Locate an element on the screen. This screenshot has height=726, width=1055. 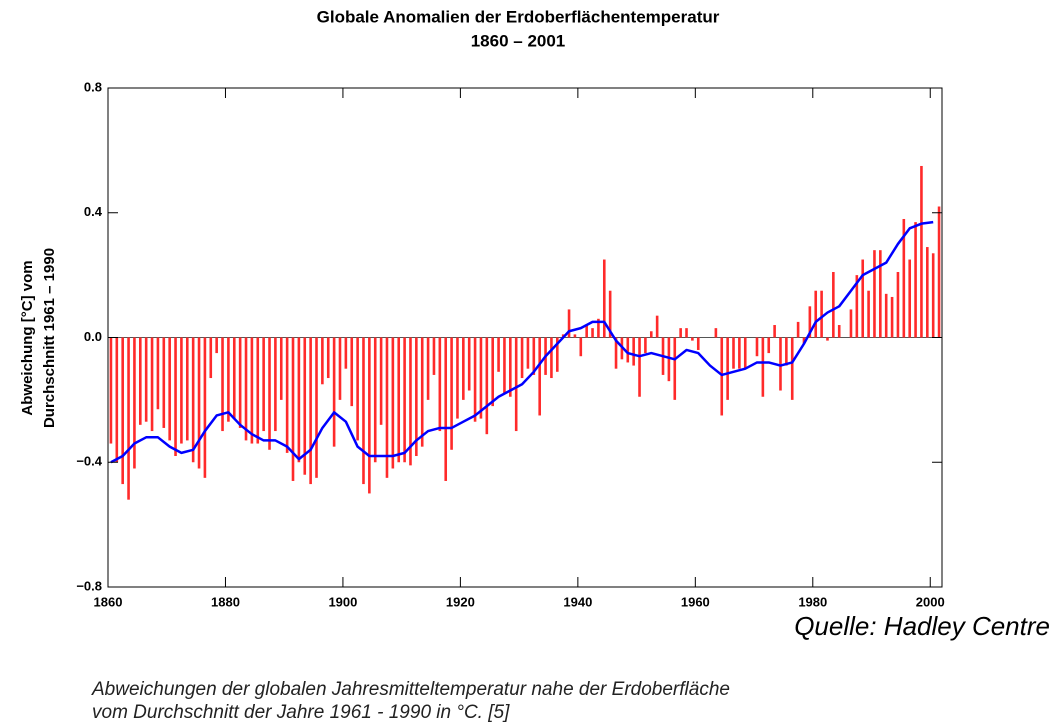
x-tick-label: 1980 is located at coordinates (812, 601).